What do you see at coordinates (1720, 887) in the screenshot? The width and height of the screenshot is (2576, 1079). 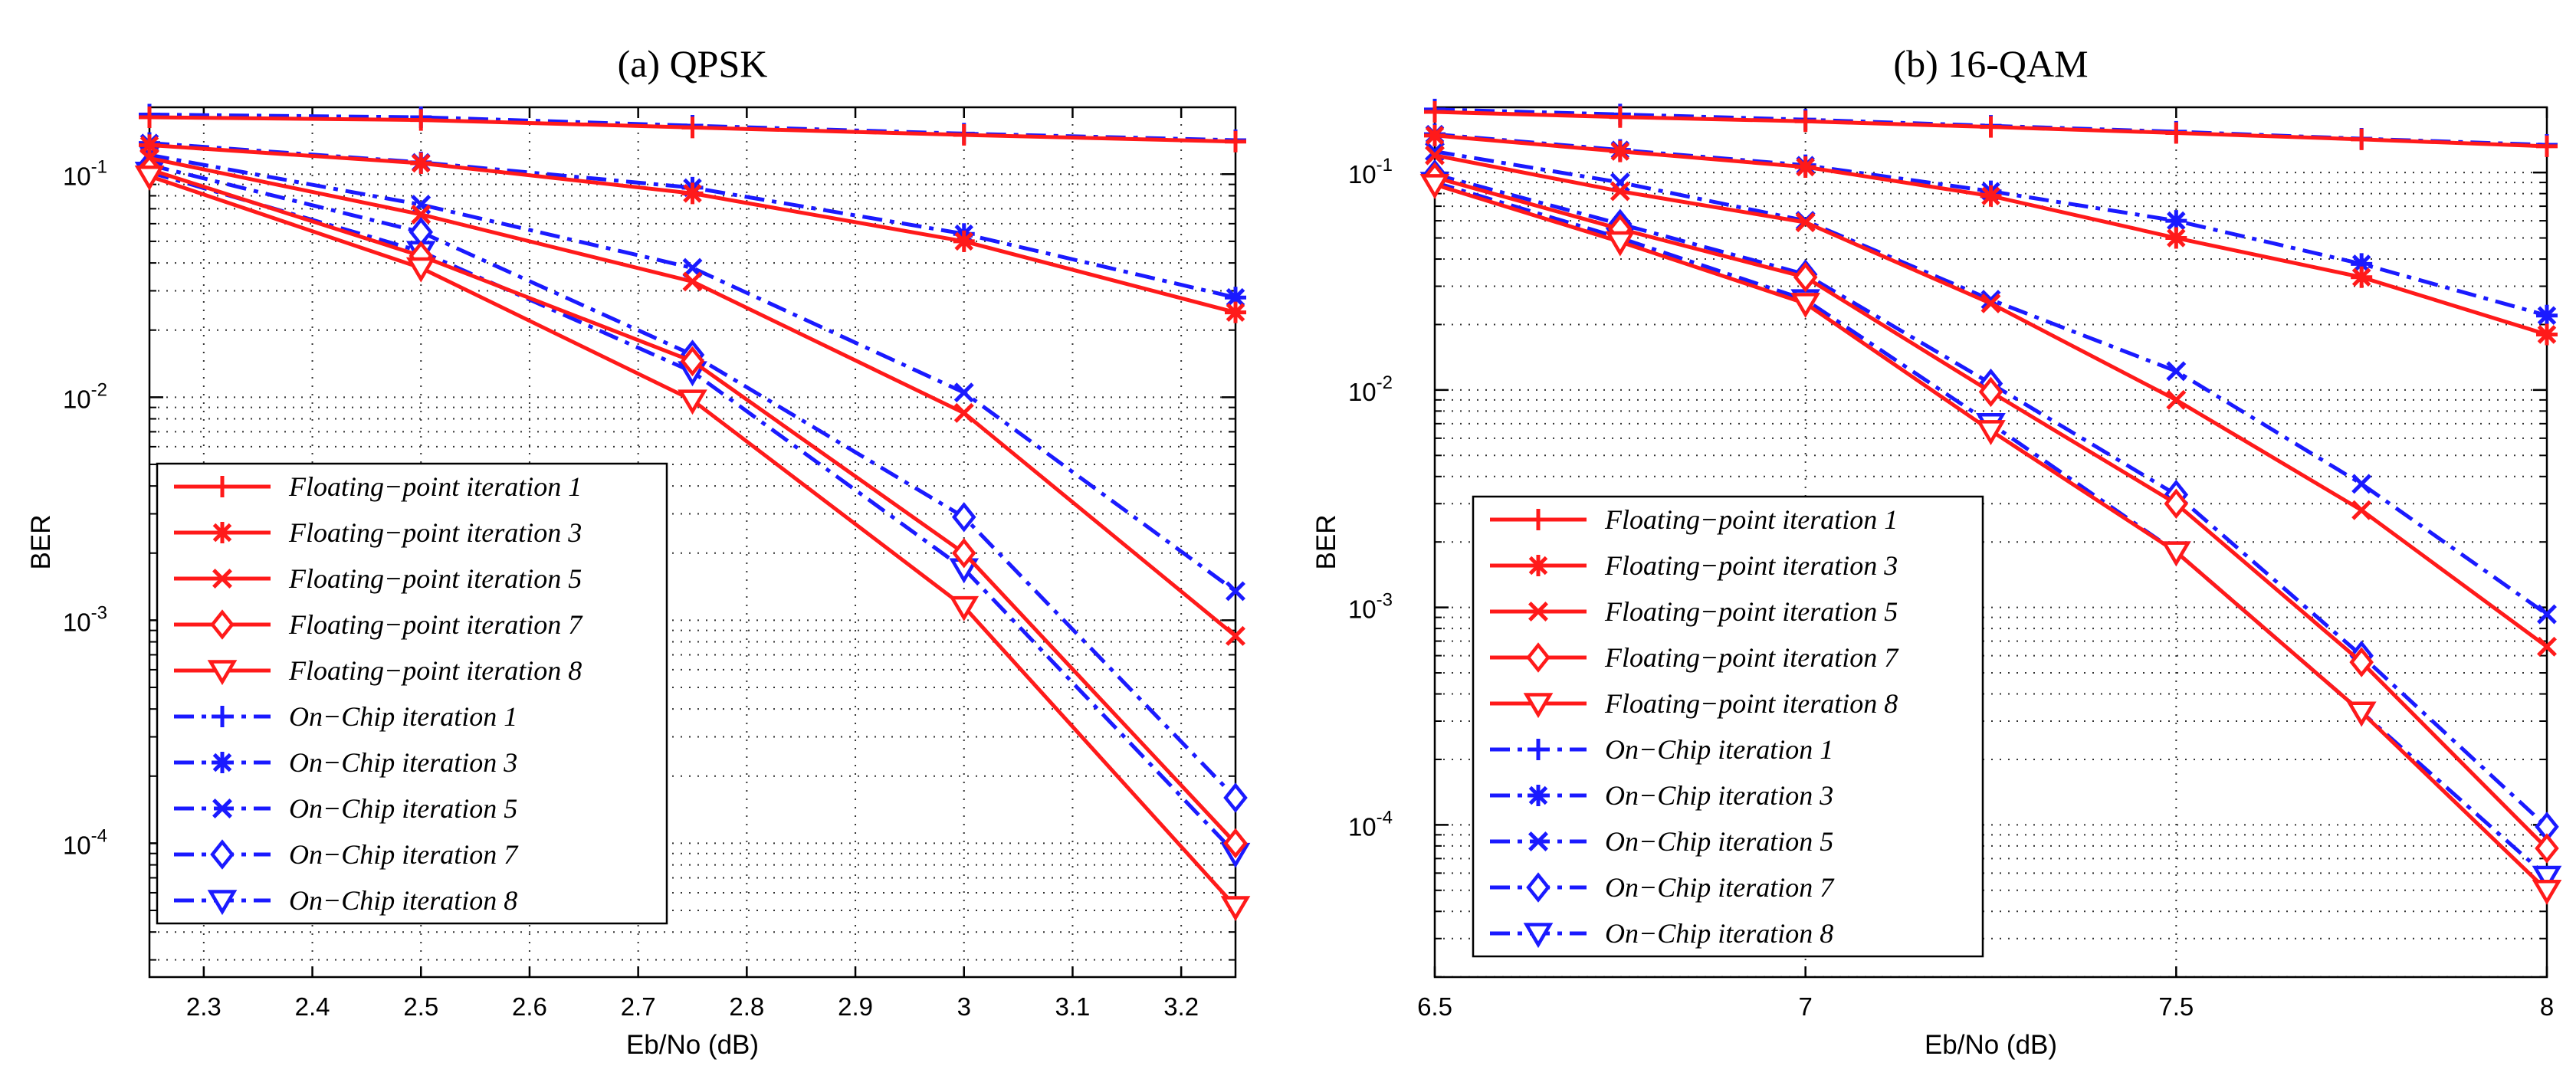 I see `legend-label: On−Chip iteration 7` at bounding box center [1720, 887].